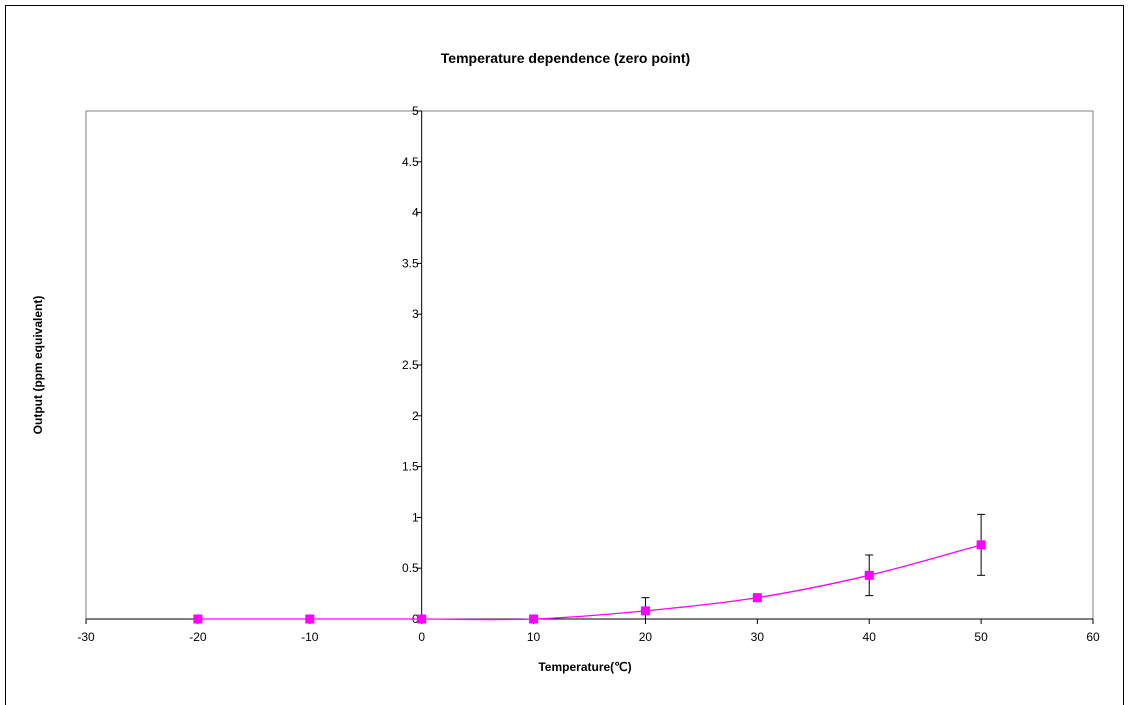  Describe the element at coordinates (415, 314) in the screenshot. I see `y-tick-label: 3` at that location.